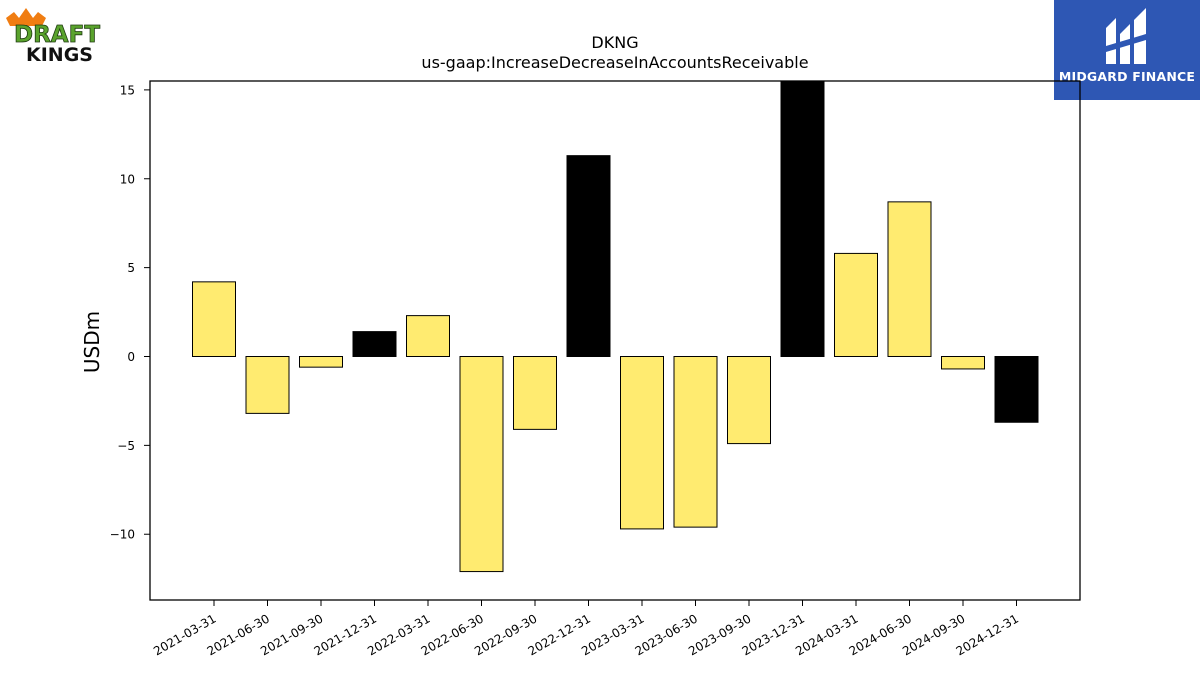  What do you see at coordinates (92, 342) in the screenshot?
I see `y-axis-label: USDm` at bounding box center [92, 342].